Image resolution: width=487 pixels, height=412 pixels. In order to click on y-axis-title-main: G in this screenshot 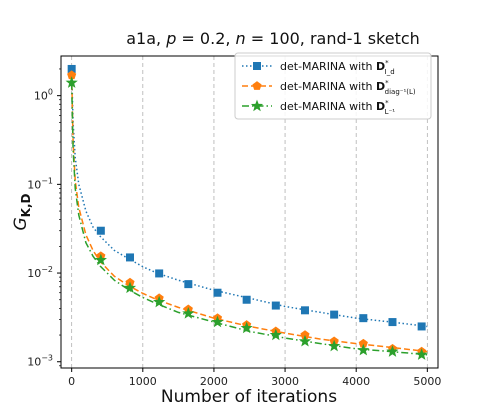, I will do `click(21, 223)`.